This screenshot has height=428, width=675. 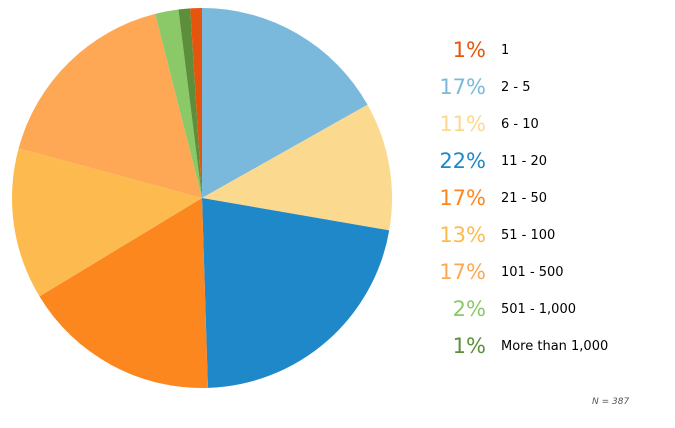 I want to click on legend-percent: 22%, so click(x=462, y=161).